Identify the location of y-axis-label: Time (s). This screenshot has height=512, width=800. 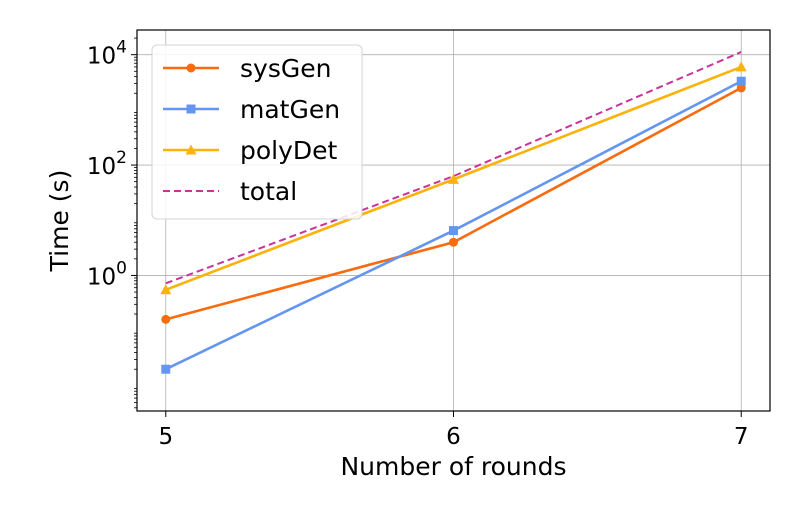
(59, 221).